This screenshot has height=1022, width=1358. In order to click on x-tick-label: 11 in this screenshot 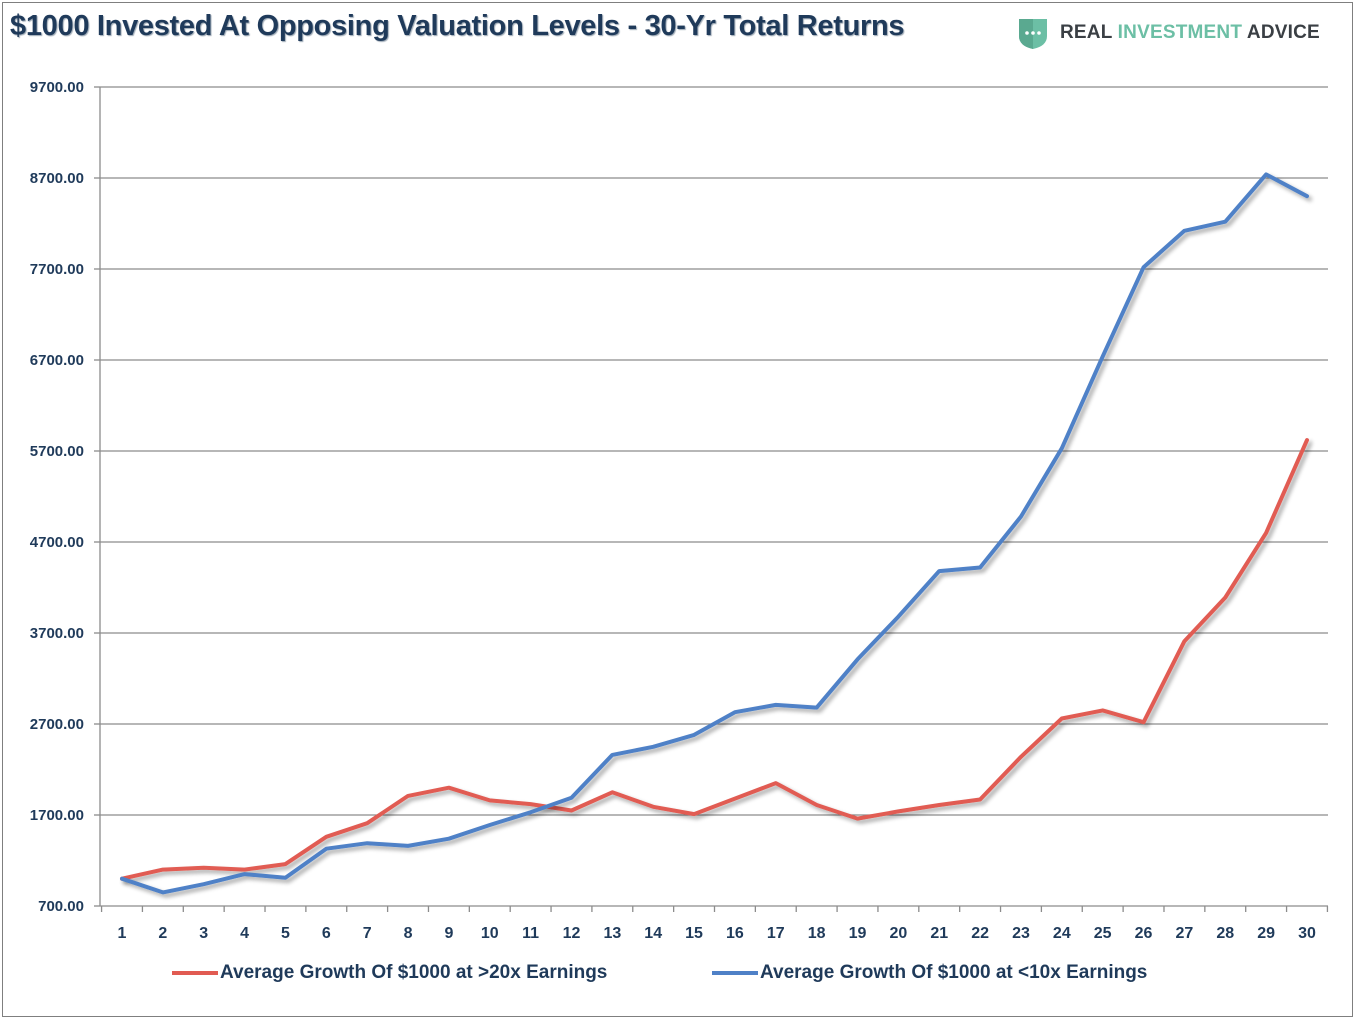, I will do `click(530, 933)`.